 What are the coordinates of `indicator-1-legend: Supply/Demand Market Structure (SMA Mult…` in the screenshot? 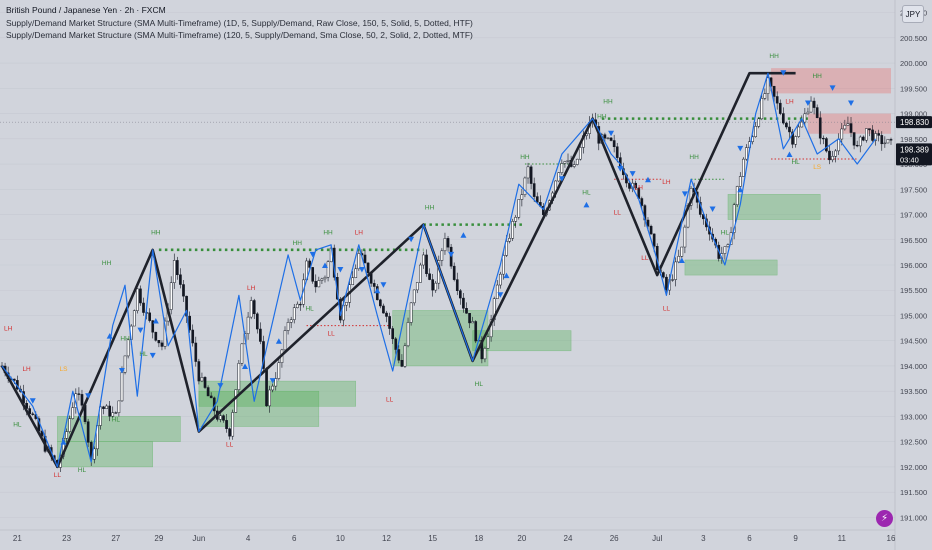 It's located at (239, 22).